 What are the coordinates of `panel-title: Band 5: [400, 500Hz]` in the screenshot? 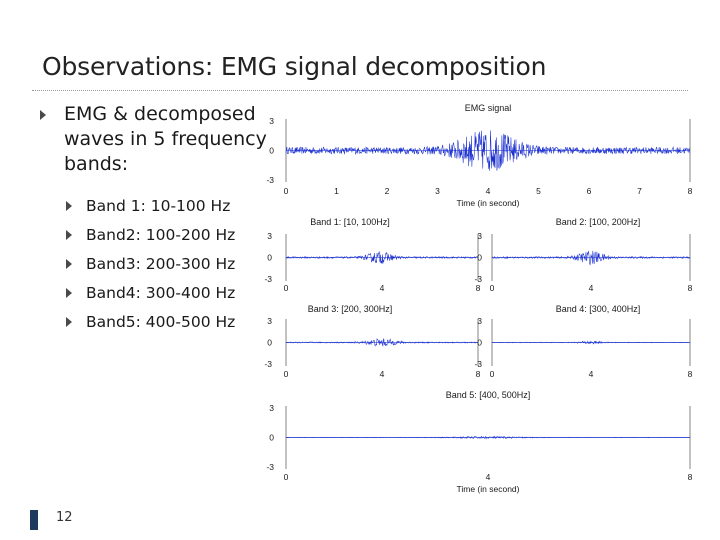 It's located at (488, 395).